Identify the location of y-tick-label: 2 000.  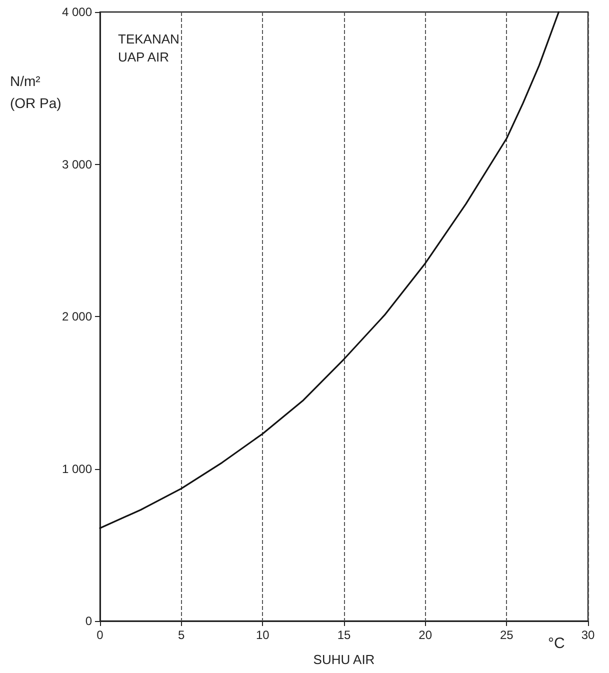
(77, 317).